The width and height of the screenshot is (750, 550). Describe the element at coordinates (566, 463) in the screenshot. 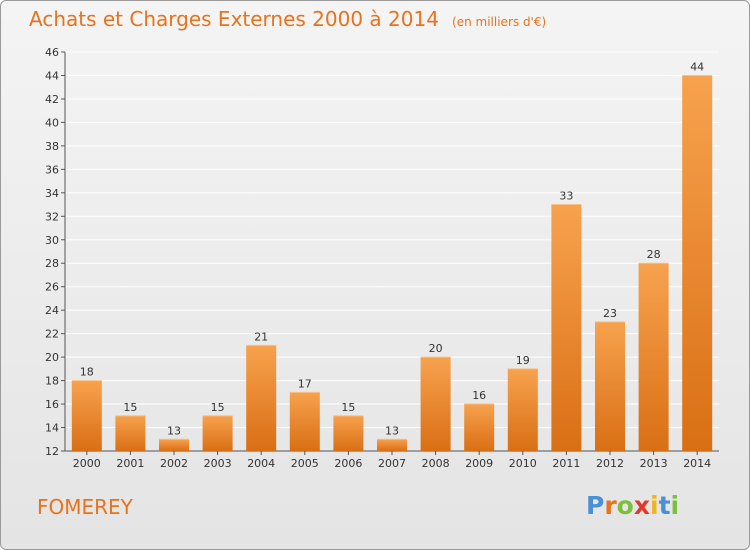

I see `x-tick-label: 2011` at that location.